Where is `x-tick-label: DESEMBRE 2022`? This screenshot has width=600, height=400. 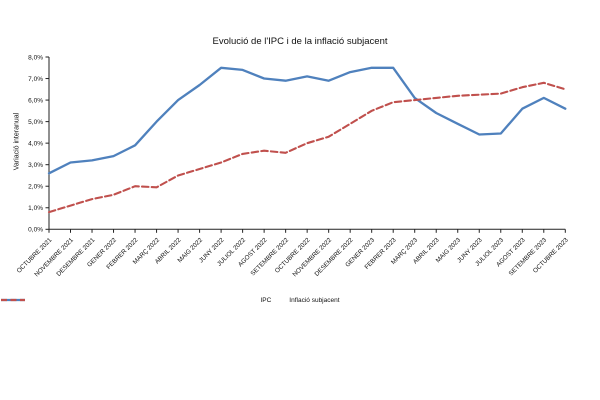
x-tick-label: DESEMBRE 2022 is located at coordinates (333, 256).